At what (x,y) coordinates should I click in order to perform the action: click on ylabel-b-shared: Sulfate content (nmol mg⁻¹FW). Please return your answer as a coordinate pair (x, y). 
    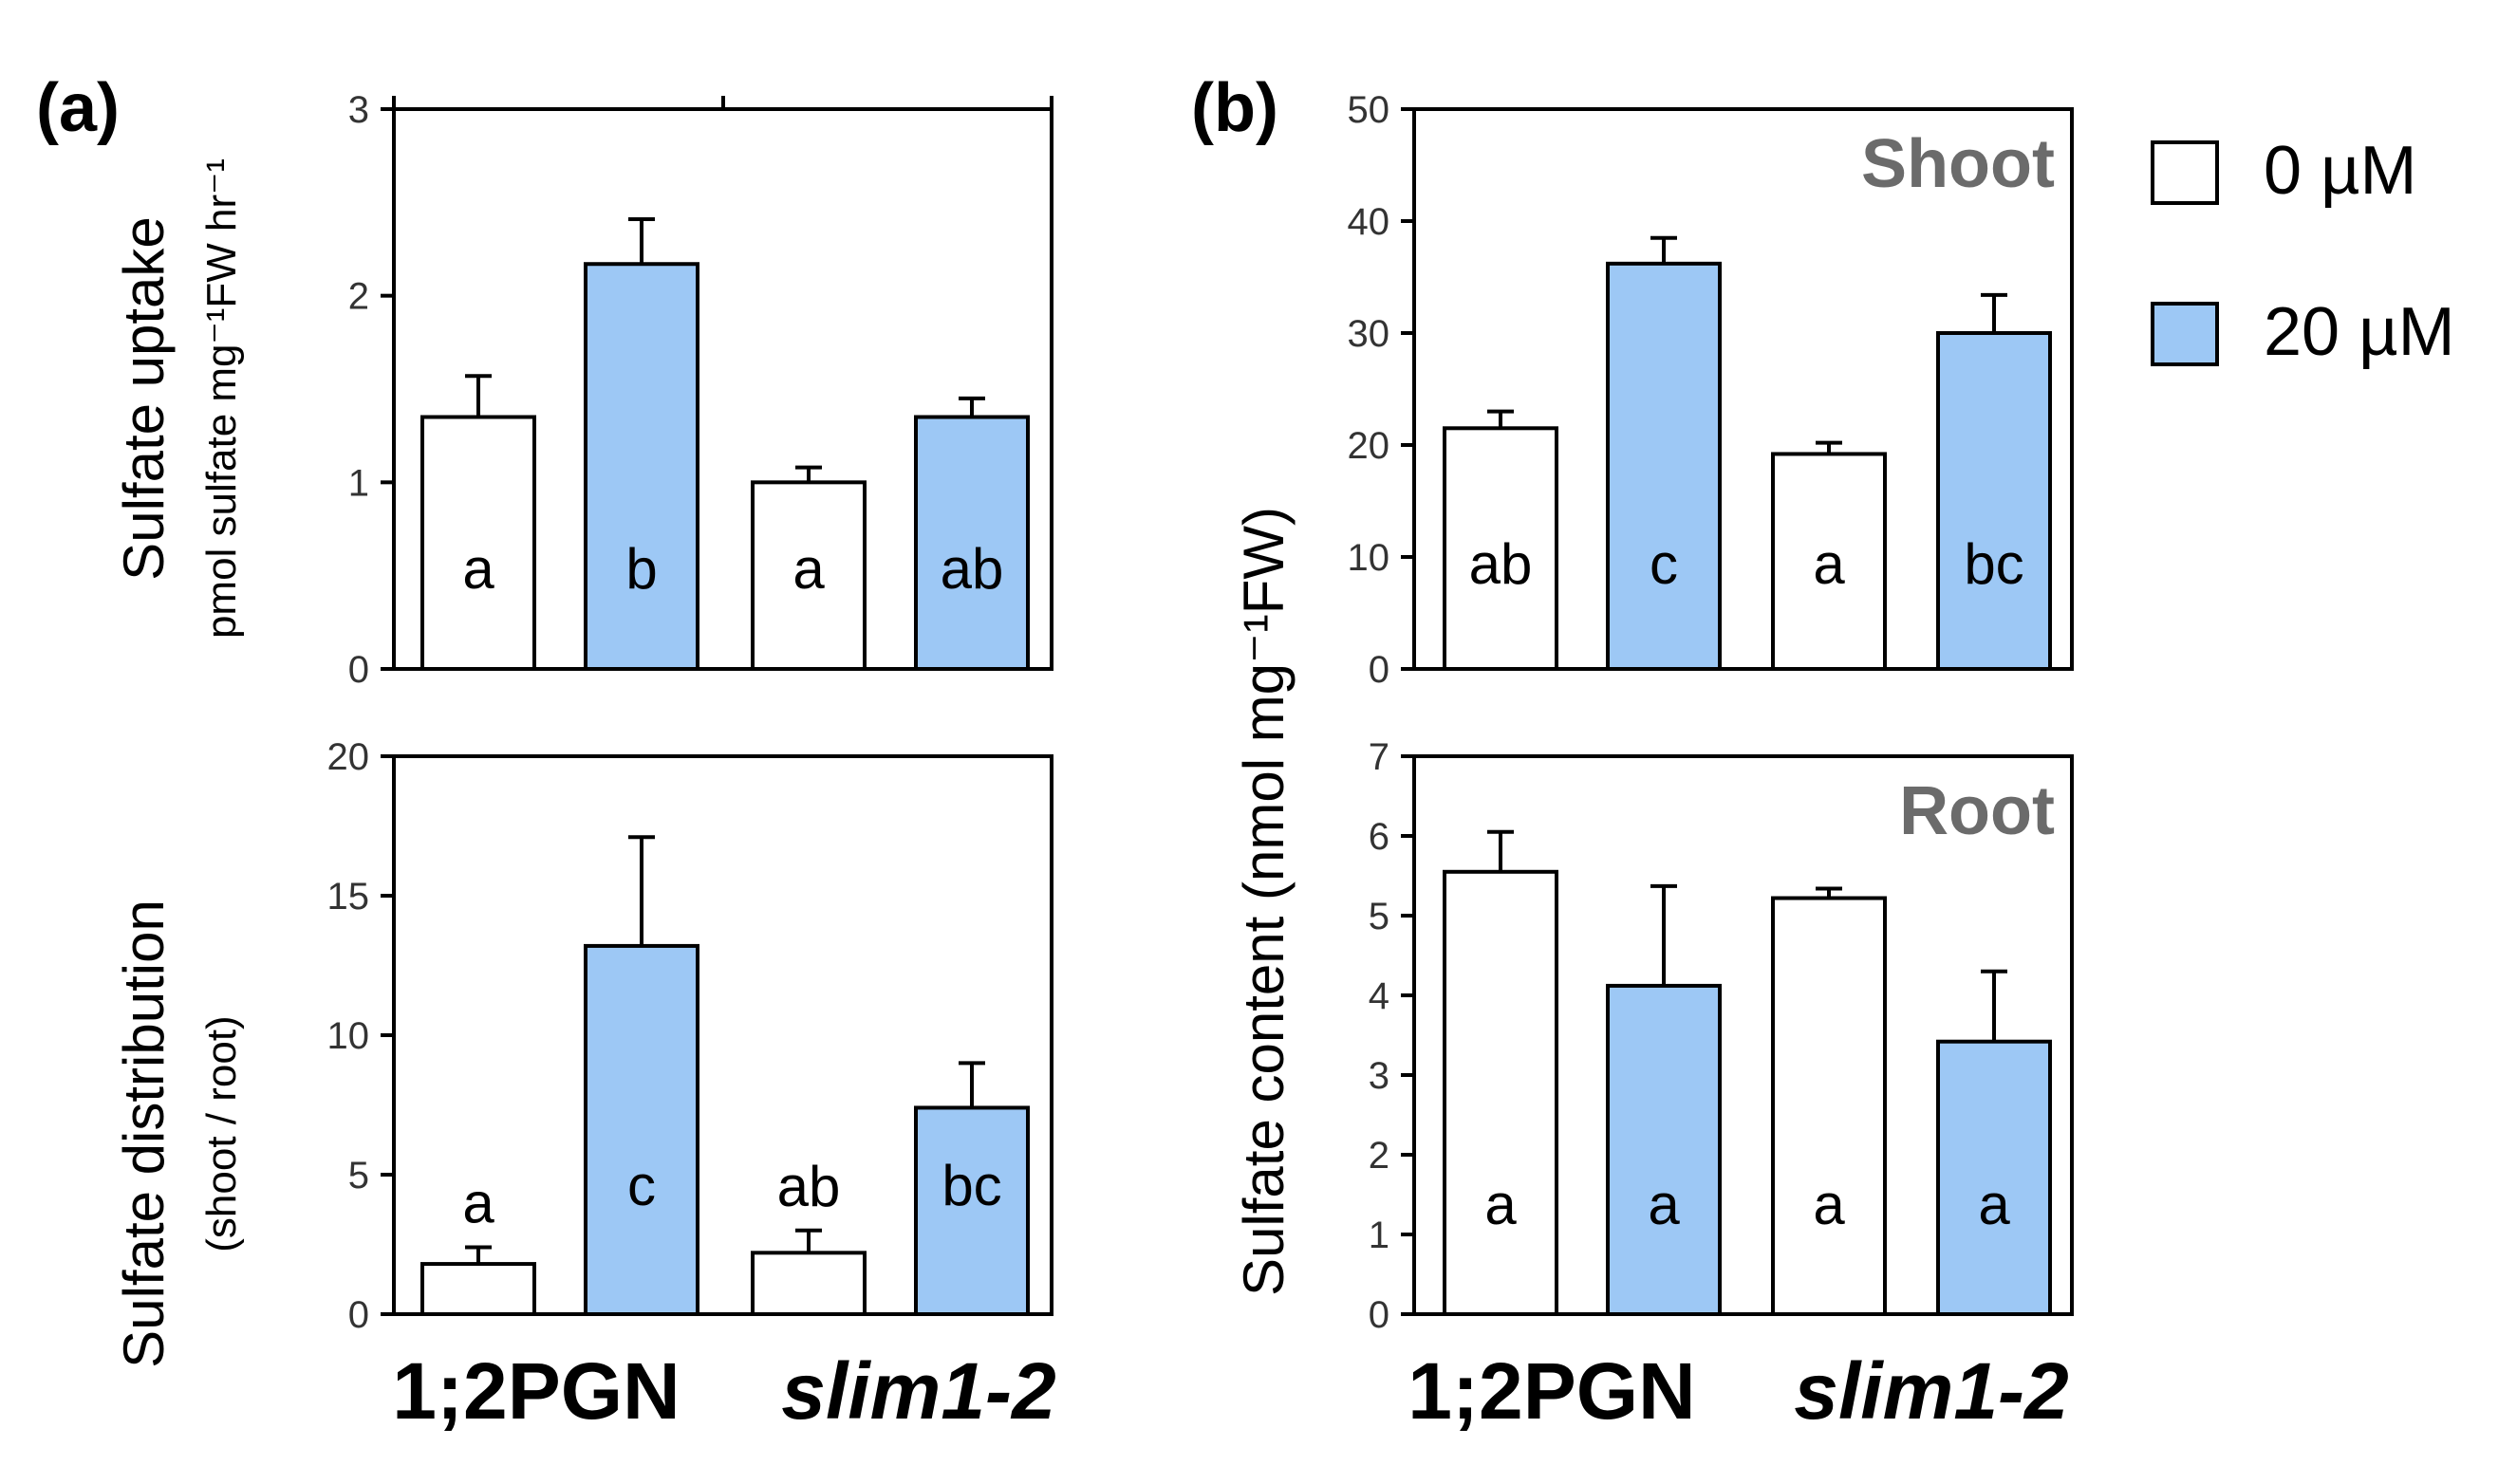
    Looking at the image, I should click on (1264, 902).